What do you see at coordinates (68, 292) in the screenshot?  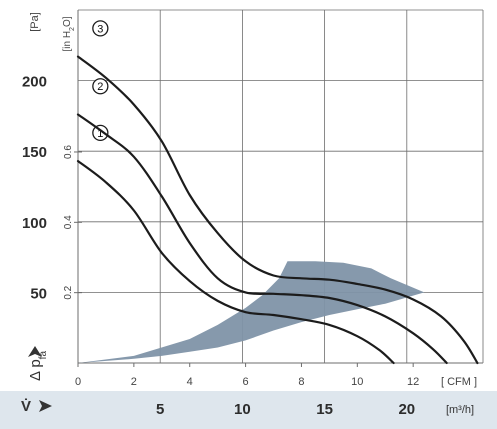 I see `inh2o-tick-label: 0.2` at bounding box center [68, 292].